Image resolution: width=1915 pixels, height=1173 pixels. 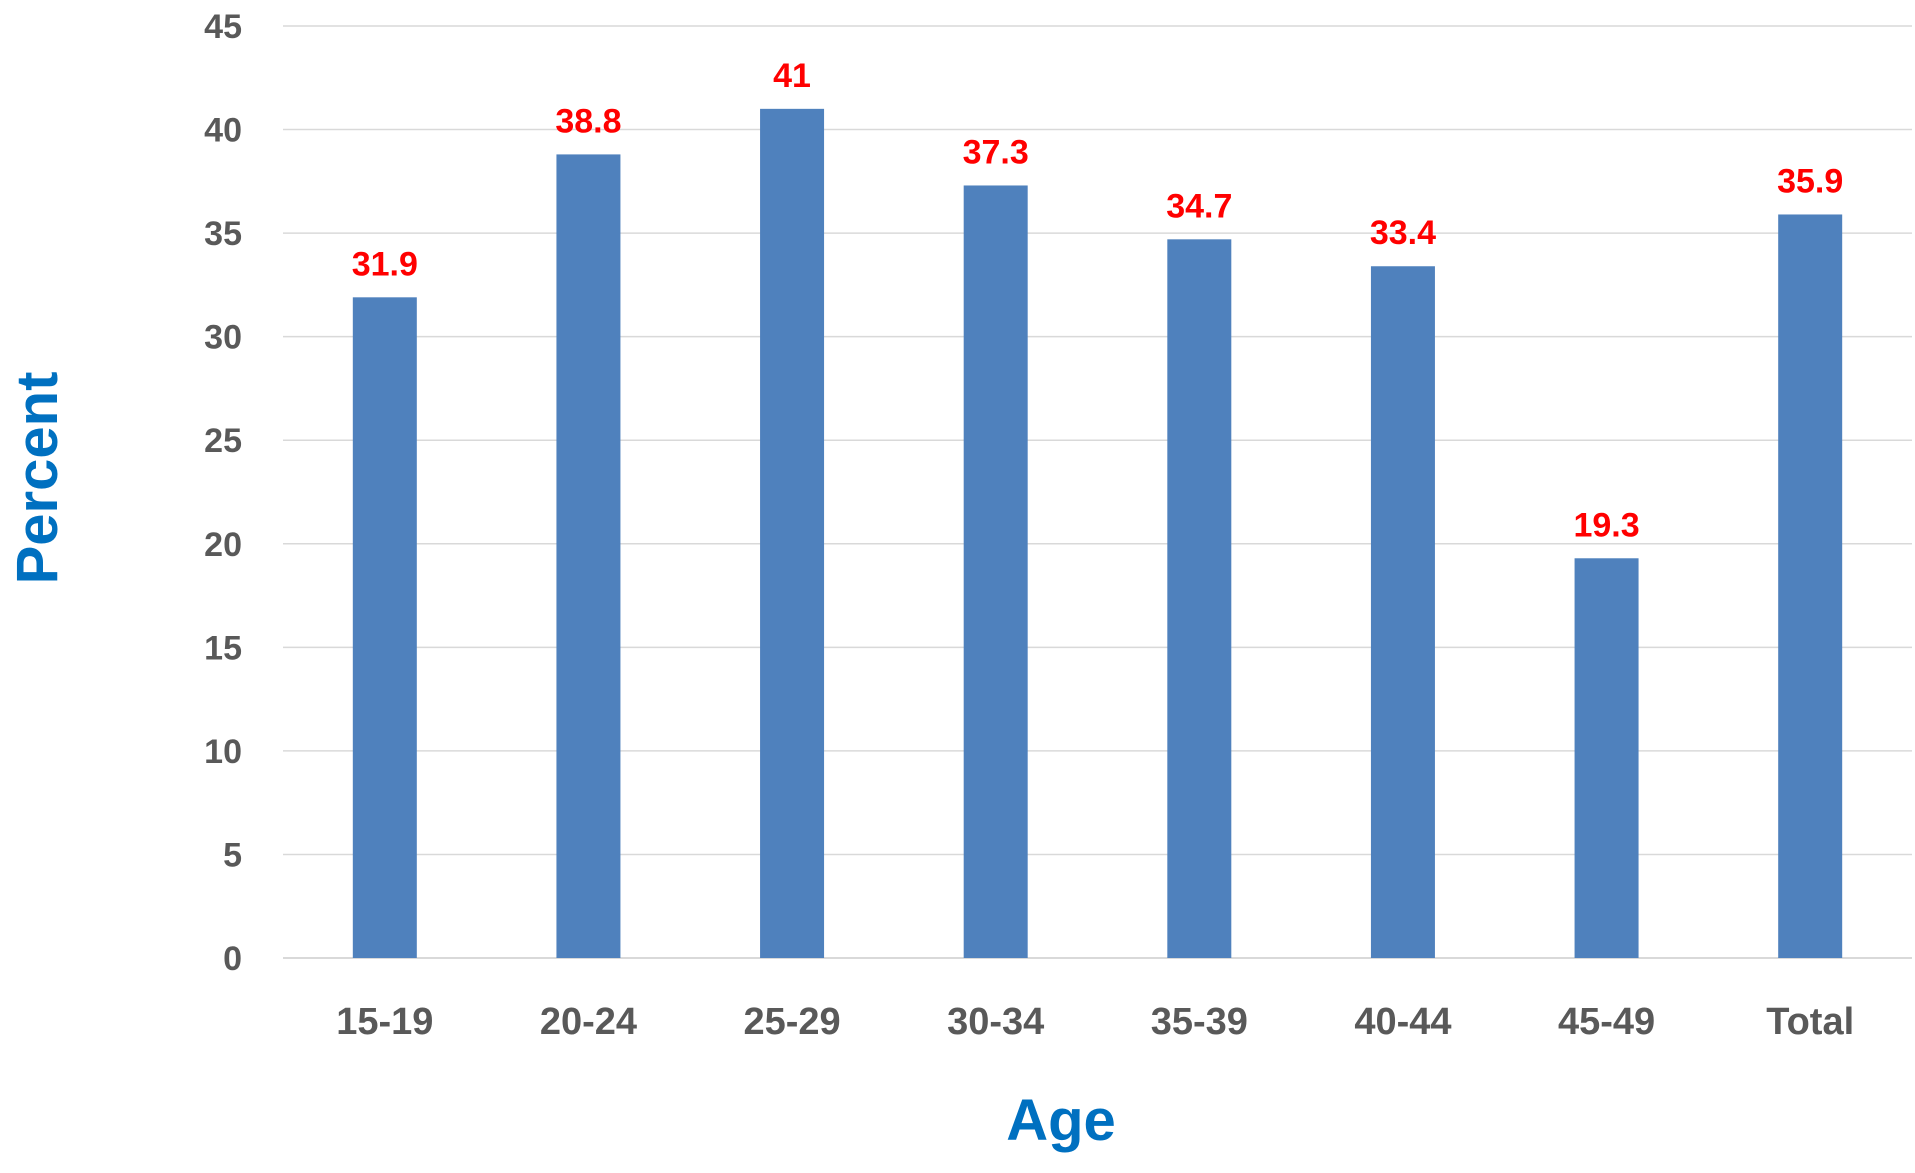 What do you see at coordinates (1061, 1120) in the screenshot?
I see `x-axis-title: Age` at bounding box center [1061, 1120].